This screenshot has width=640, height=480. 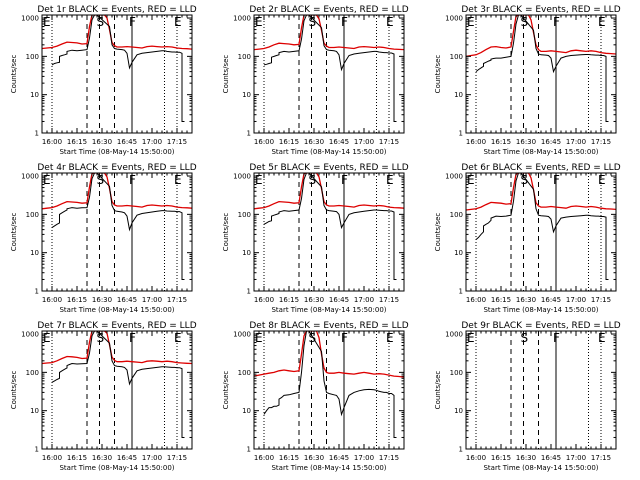 What do you see at coordinates (30, 335) in the screenshot?
I see `y-tick-label: 1000` at bounding box center [30, 335].